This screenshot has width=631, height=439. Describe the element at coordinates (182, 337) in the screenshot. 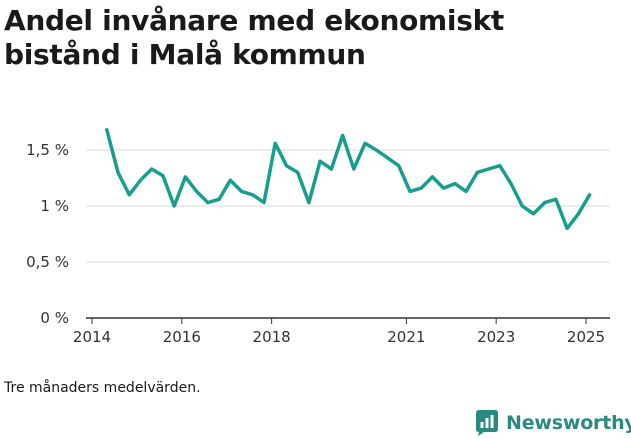

I see `x-tick-label: 2016` at that location.